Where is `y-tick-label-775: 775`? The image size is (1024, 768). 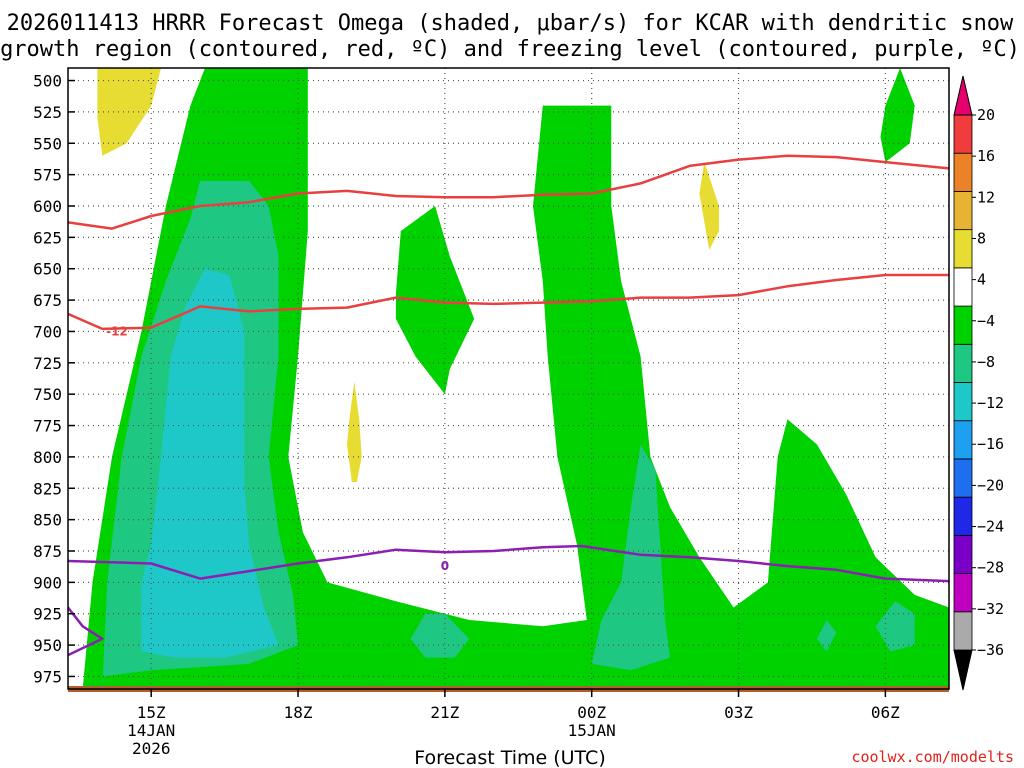 y-tick-label-775: 775 is located at coordinates (47, 426).